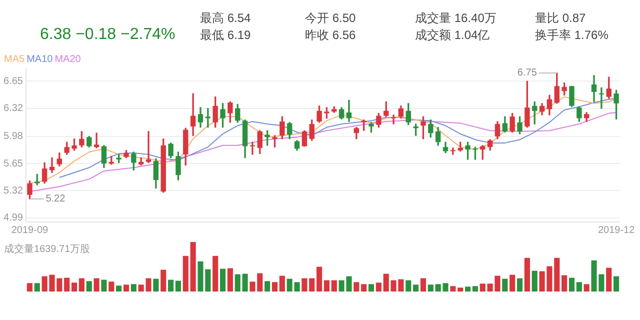  What do you see at coordinates (455, 18) in the screenshot?
I see `text: 成交量 16.40万` at bounding box center [455, 18].